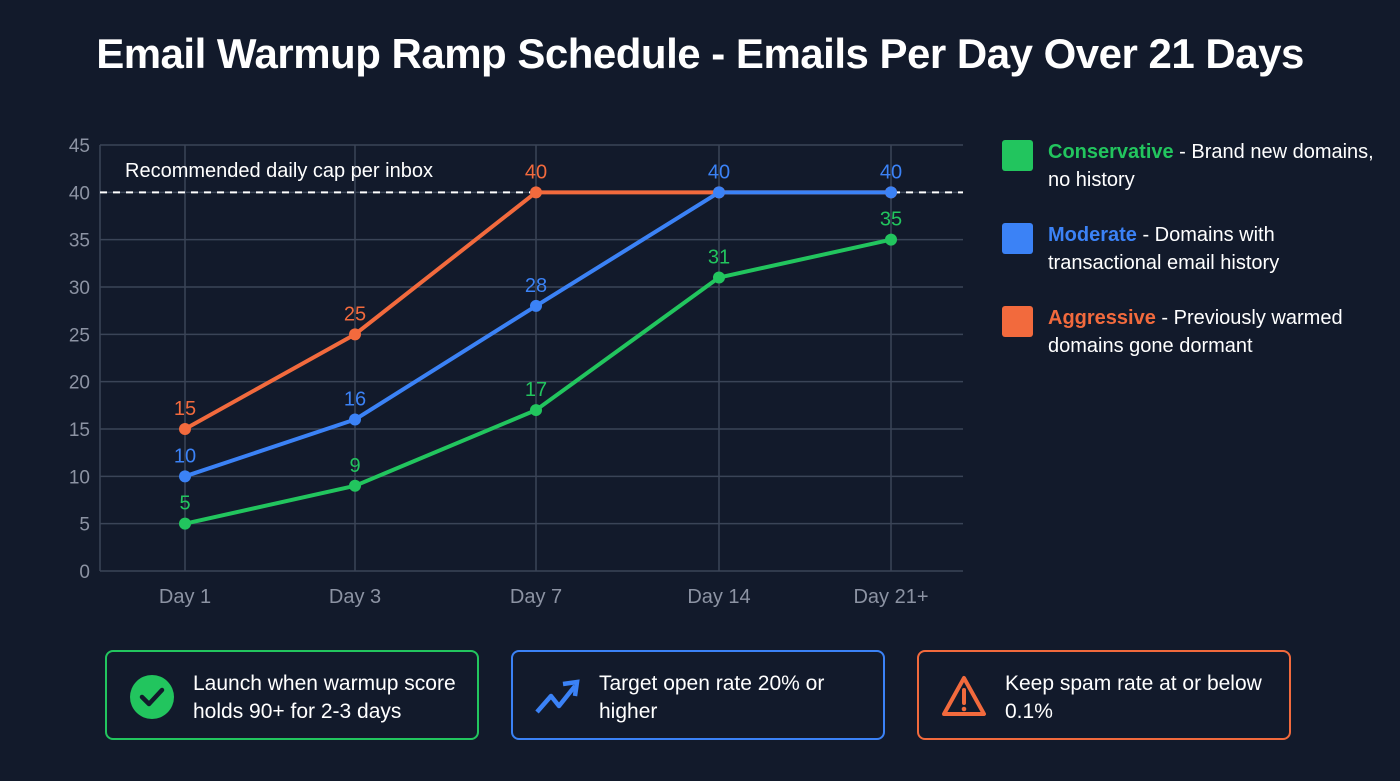 The image size is (1400, 781). What do you see at coordinates (1133, 697) in the screenshot?
I see `callout-text: Keep spam rate at or below 0.1%` at bounding box center [1133, 697].